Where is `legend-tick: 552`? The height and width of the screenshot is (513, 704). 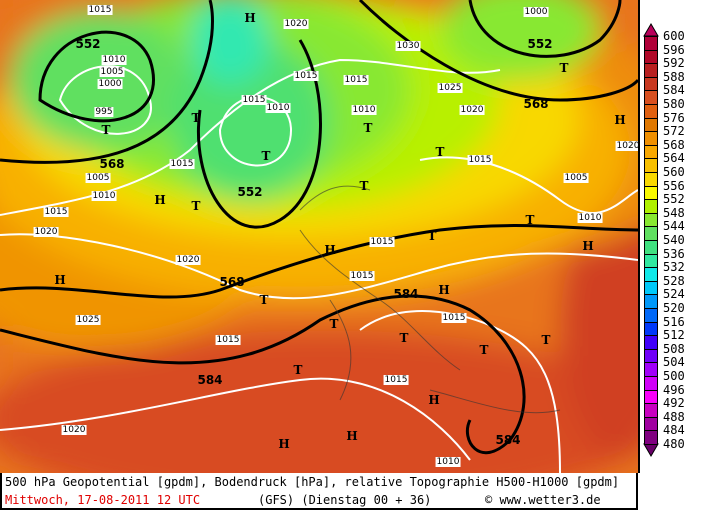 legend-tick: 552 is located at coordinates (674, 199).